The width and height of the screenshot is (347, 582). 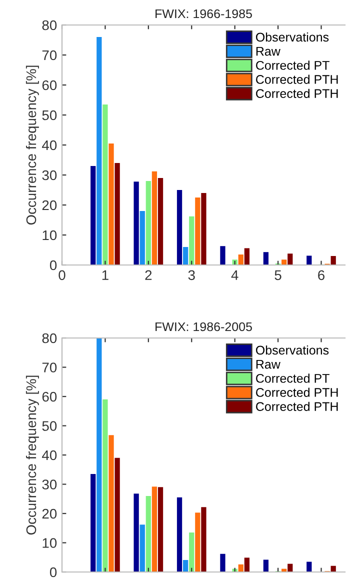 What do you see at coordinates (204, 13) in the screenshot?
I see `chart-title: FWIX: 1966-1985` at bounding box center [204, 13].